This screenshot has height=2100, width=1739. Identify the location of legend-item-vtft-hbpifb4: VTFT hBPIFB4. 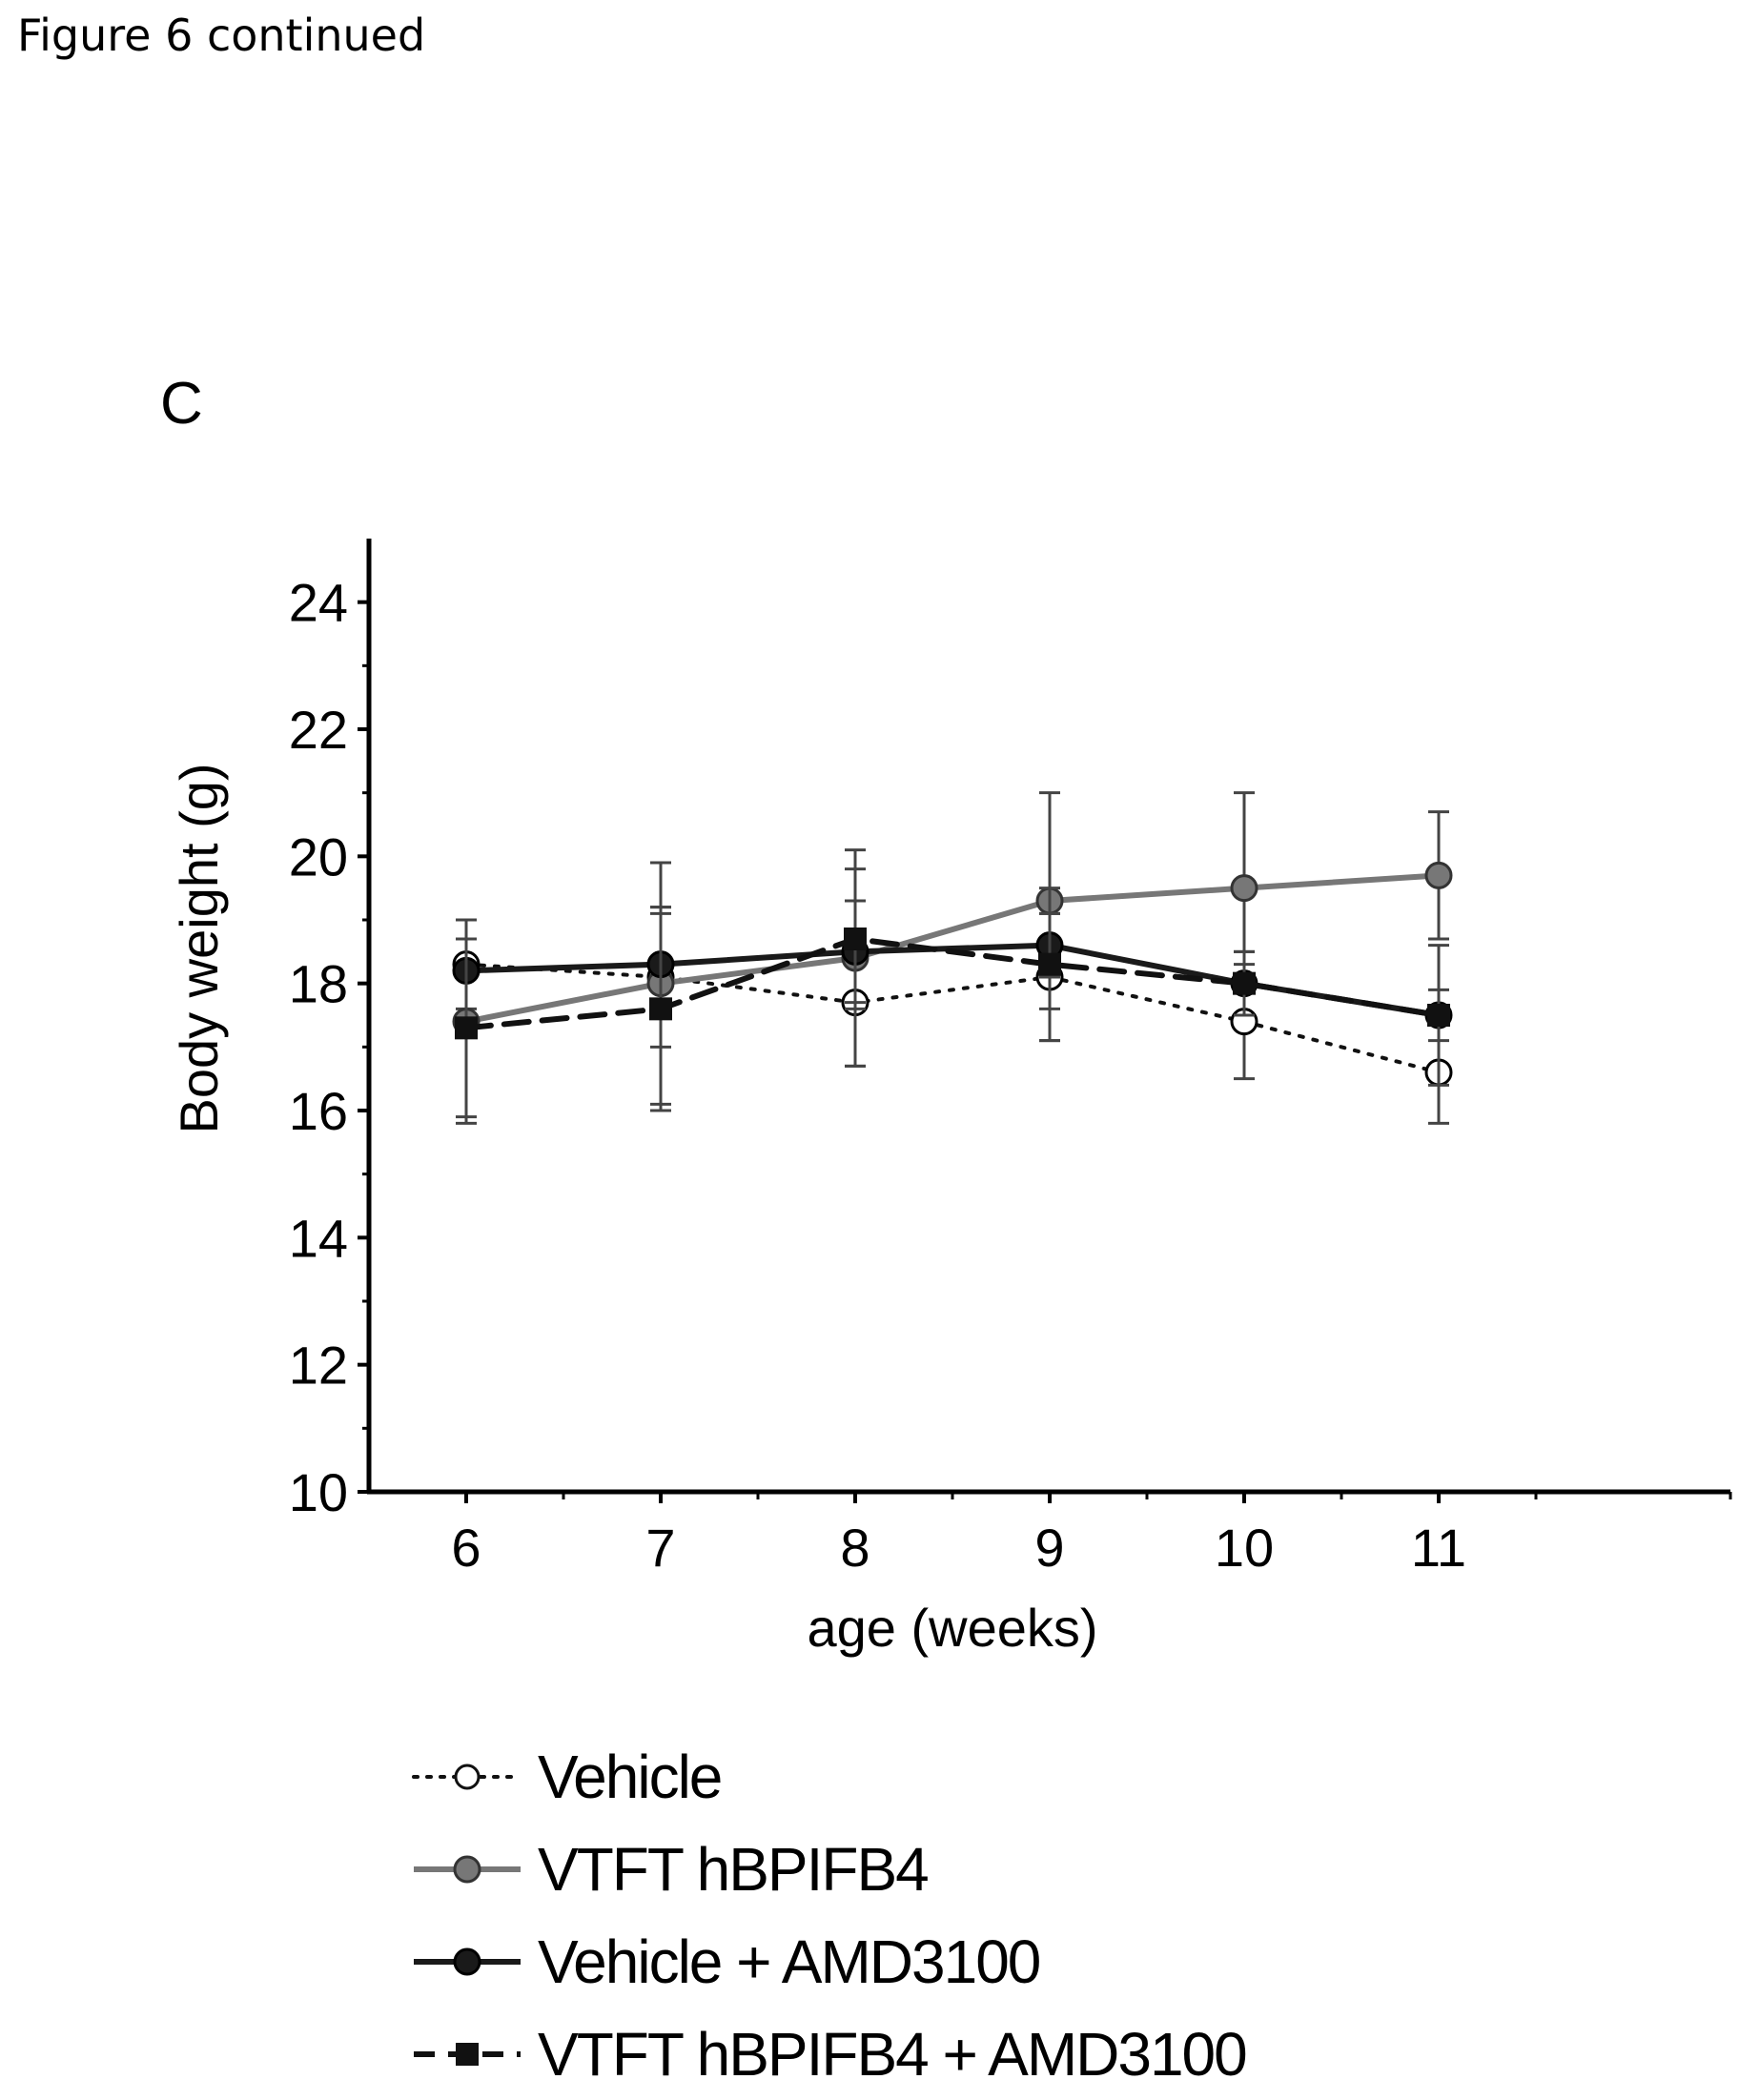
(828, 1869).